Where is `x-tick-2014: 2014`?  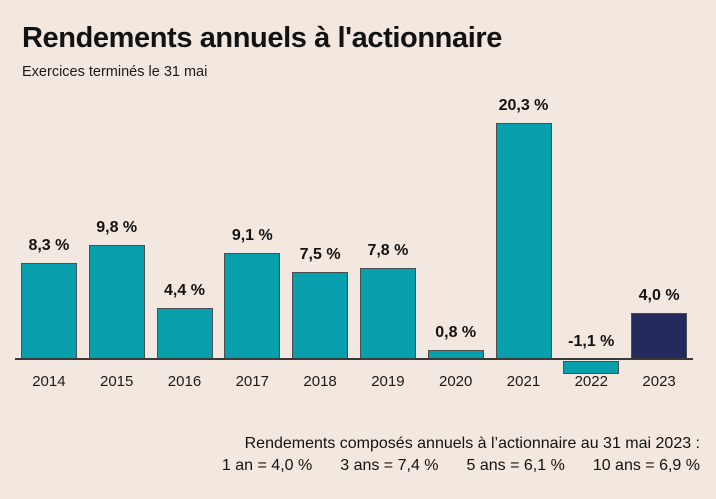
x-tick-2014: 2014 is located at coordinates (49, 381).